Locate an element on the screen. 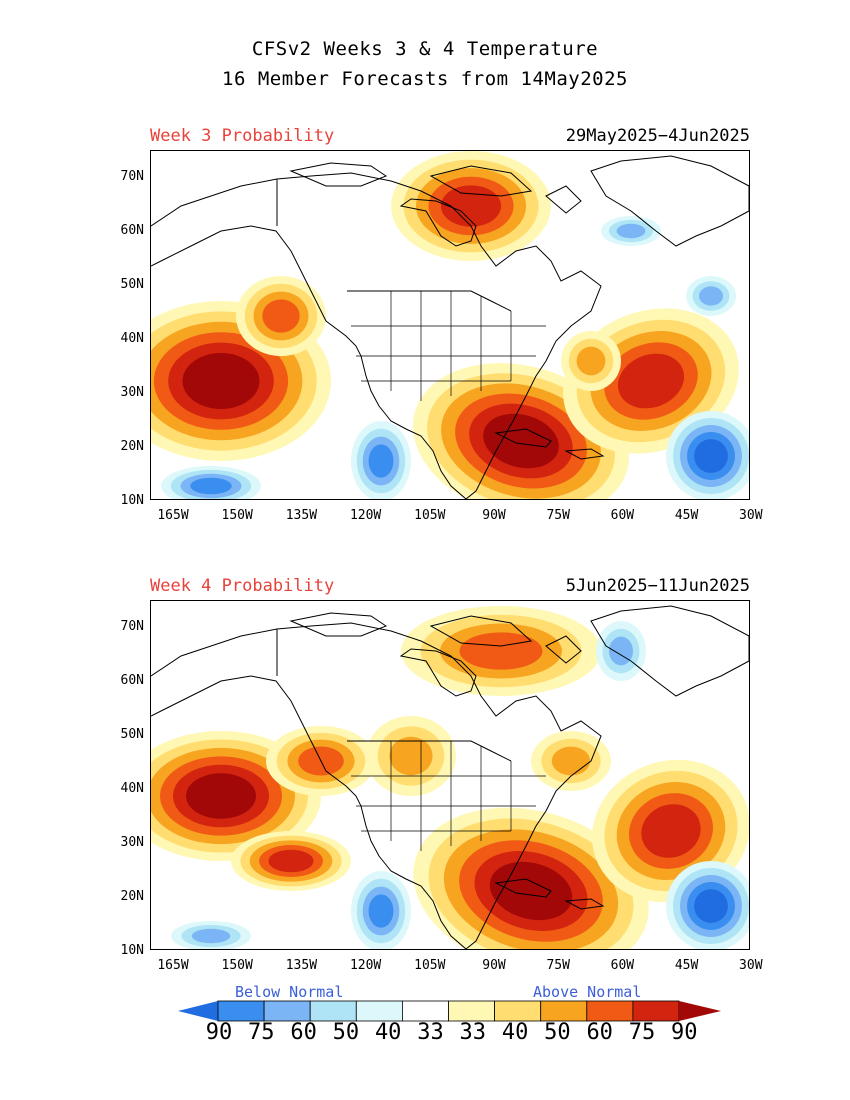 The image size is (850, 1100). week4-probability-label: Week 4 Probability is located at coordinates (242, 586).